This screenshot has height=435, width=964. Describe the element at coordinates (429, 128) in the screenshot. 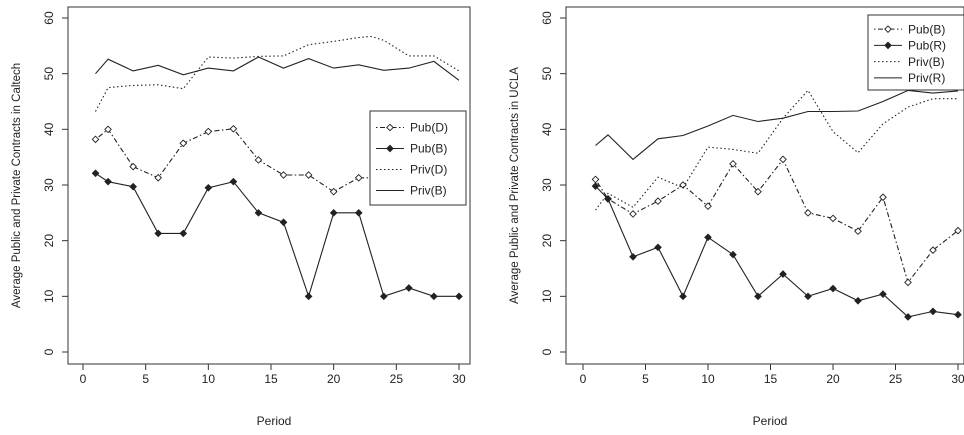

I see `legend-label: Pub(D)` at that location.